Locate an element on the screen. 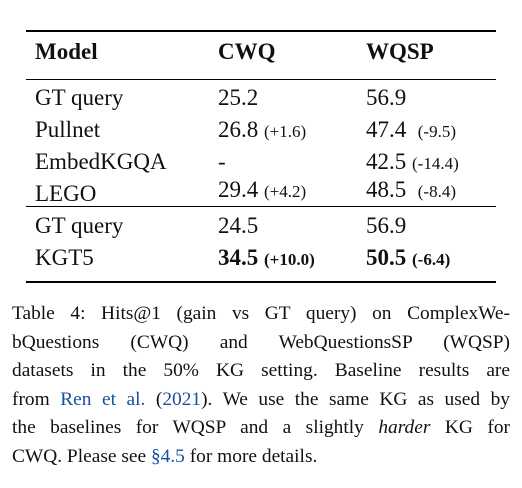  citation-link-ren: Ren et al. is located at coordinates (103, 399).